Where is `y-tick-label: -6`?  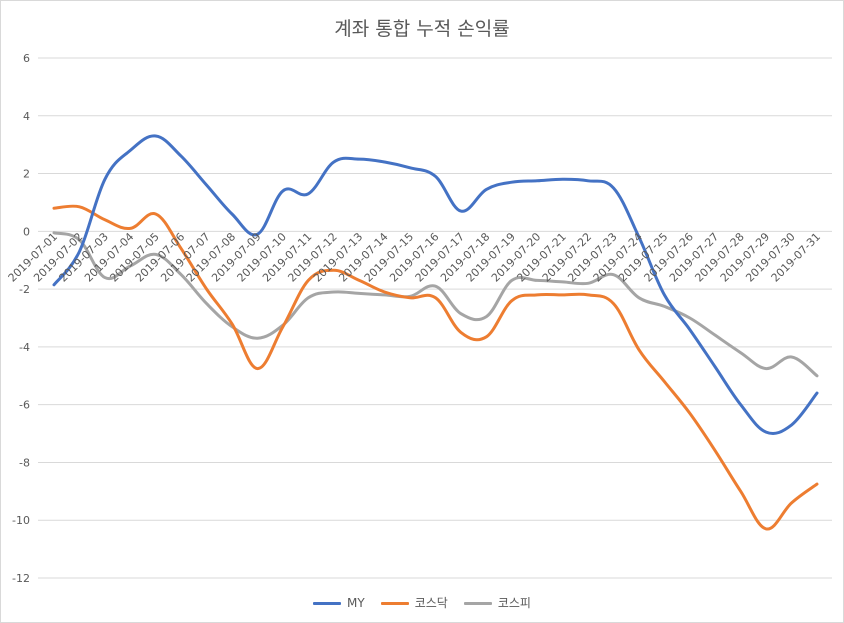
y-tick-label: -6 is located at coordinates (24, 405).